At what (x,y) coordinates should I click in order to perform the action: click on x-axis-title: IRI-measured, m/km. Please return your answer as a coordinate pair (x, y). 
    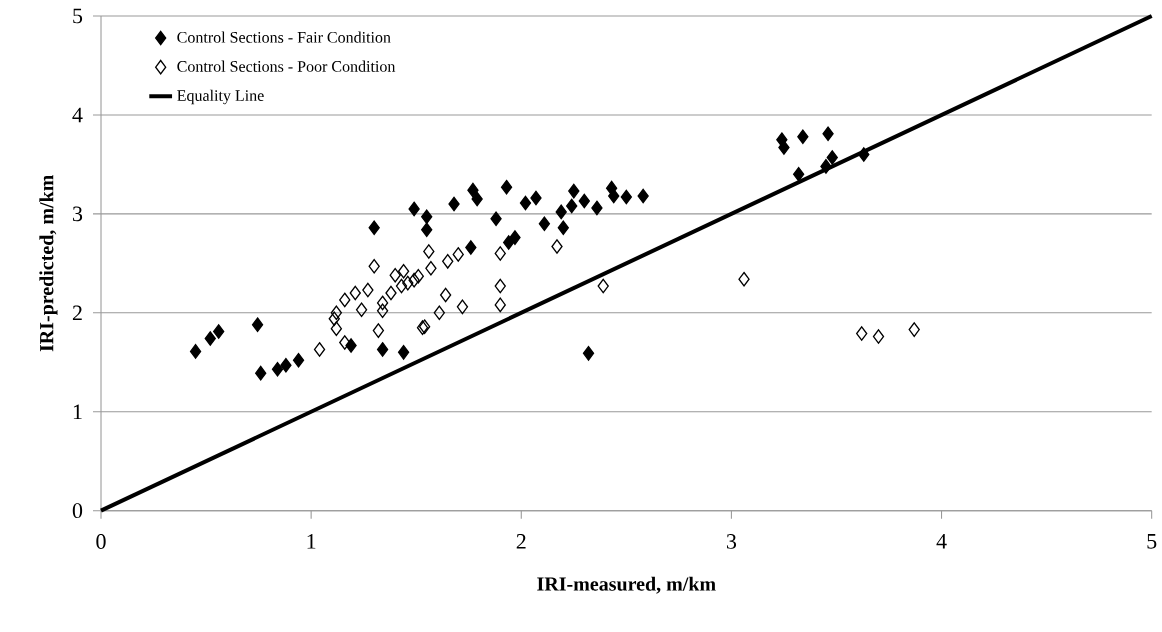
    Looking at the image, I should click on (626, 585).